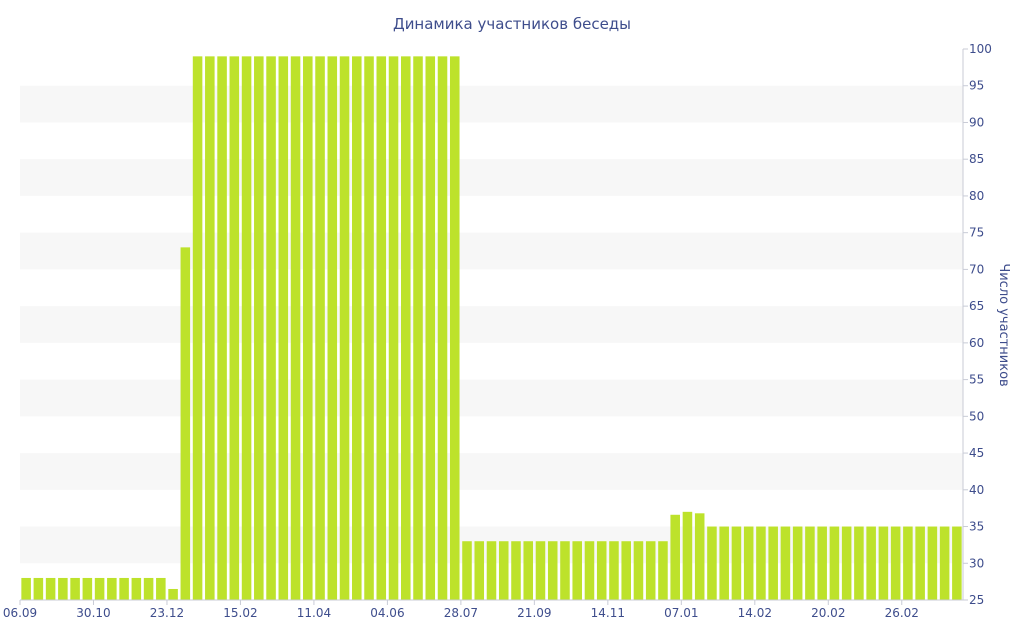 The height and width of the screenshot is (640, 1024). I want to click on y-axis: 25 30 35 40 45 50 55 60 65 70 75 80 85 90 95 100, so click(977, 324).